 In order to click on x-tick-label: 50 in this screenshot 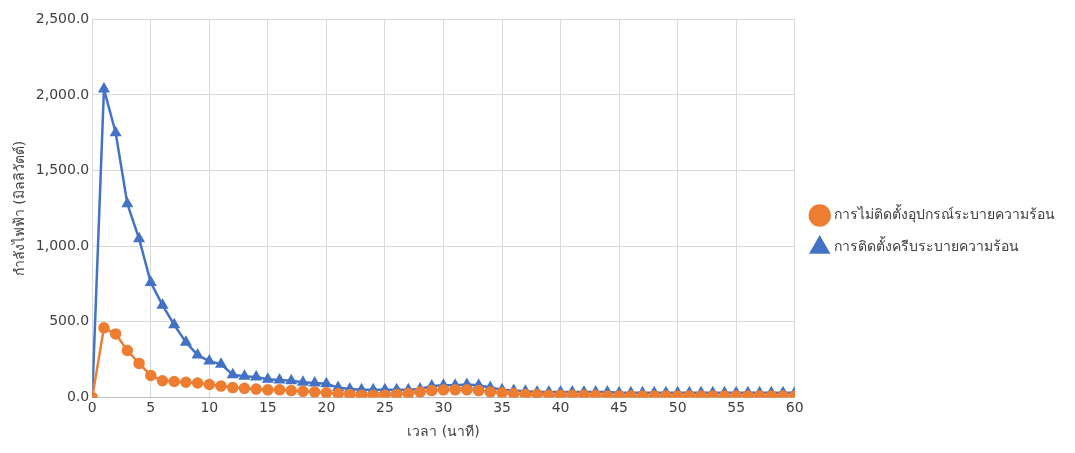, I will do `click(677, 407)`.